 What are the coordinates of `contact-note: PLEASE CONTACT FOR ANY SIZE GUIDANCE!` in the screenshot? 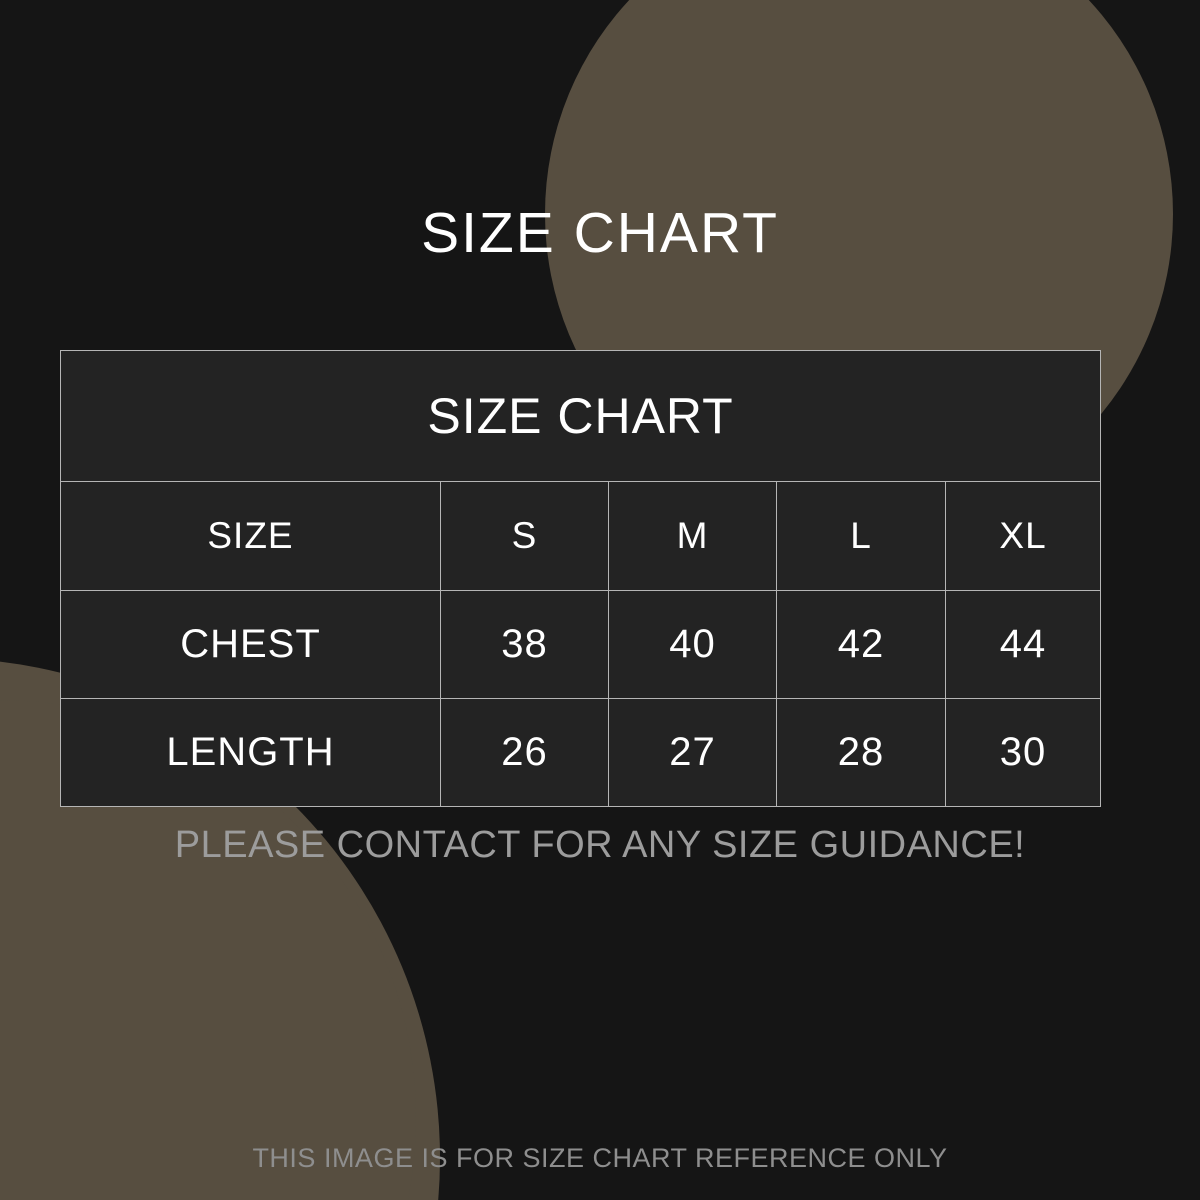 It's located at (600, 845).